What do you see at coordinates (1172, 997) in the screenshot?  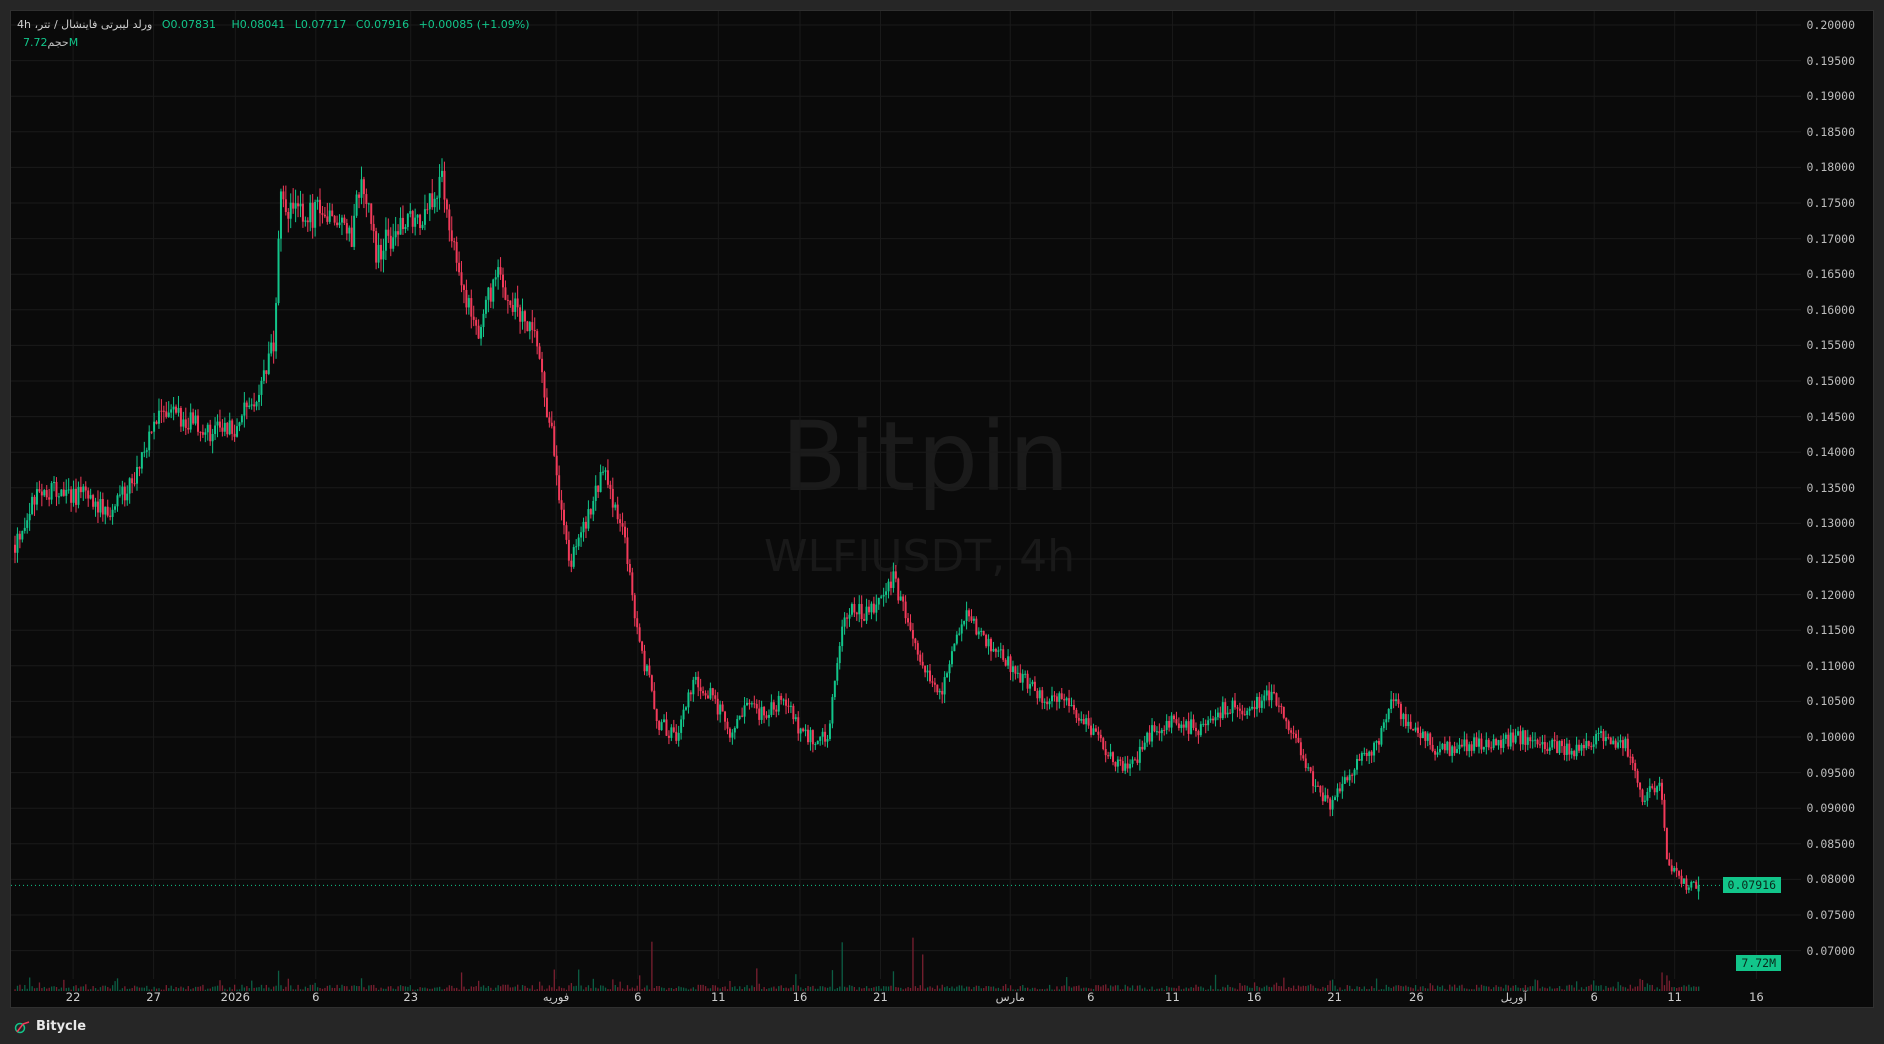 I see `time-tick-label: 11` at bounding box center [1172, 997].